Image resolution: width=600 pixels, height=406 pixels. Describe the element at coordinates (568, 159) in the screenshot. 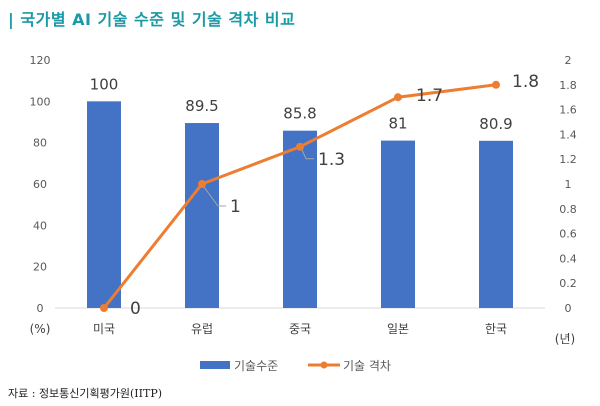

I see `right-tick-label: 1.2` at that location.